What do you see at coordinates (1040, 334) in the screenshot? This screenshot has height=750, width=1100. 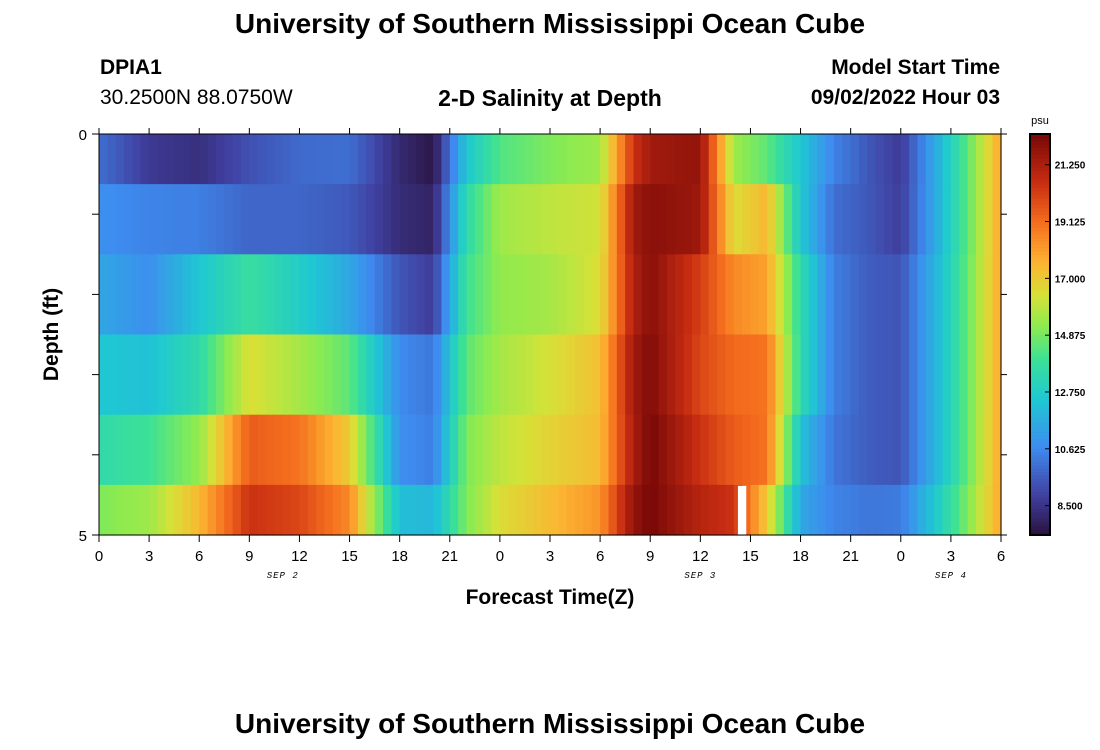 I see `colorbar-frame` at bounding box center [1040, 334].